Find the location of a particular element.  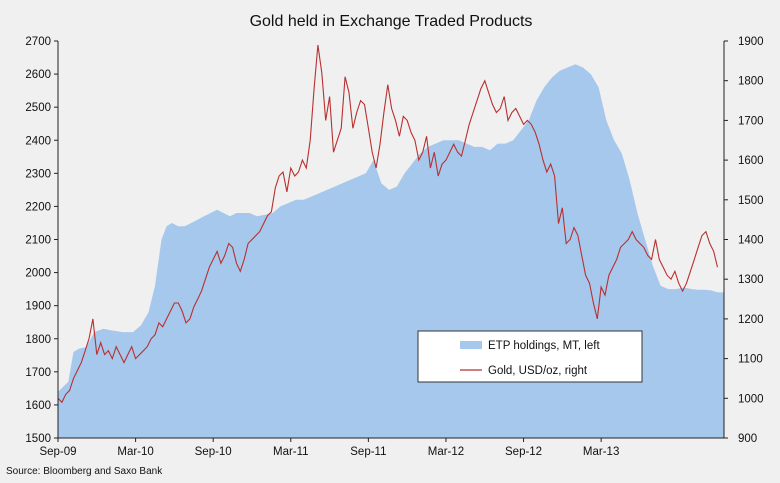

left-axis-tick-label: 1600 is located at coordinates (38, 406).